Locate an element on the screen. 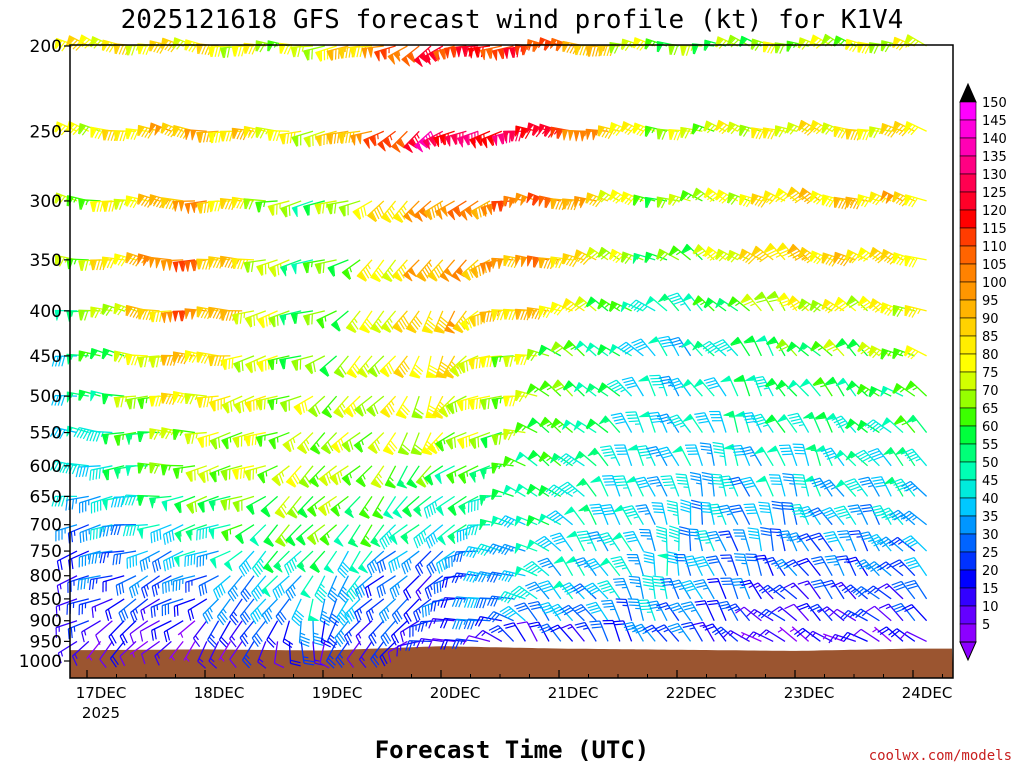 This screenshot has height=768, width=1024. colorbar-label: 15 is located at coordinates (990, 589).